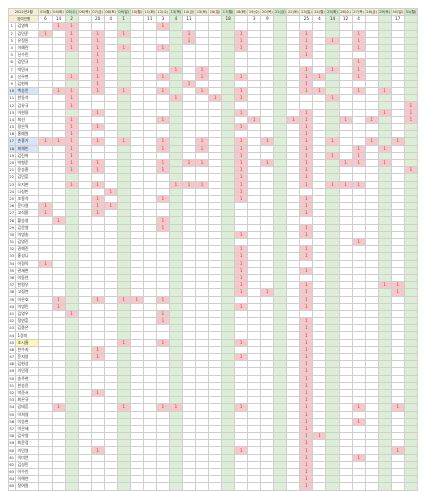 Image resolution: width=426 pixels, height=491 pixels. Describe the element at coordinates (202, 19) in the screenshot. I see `count-cell` at that location.